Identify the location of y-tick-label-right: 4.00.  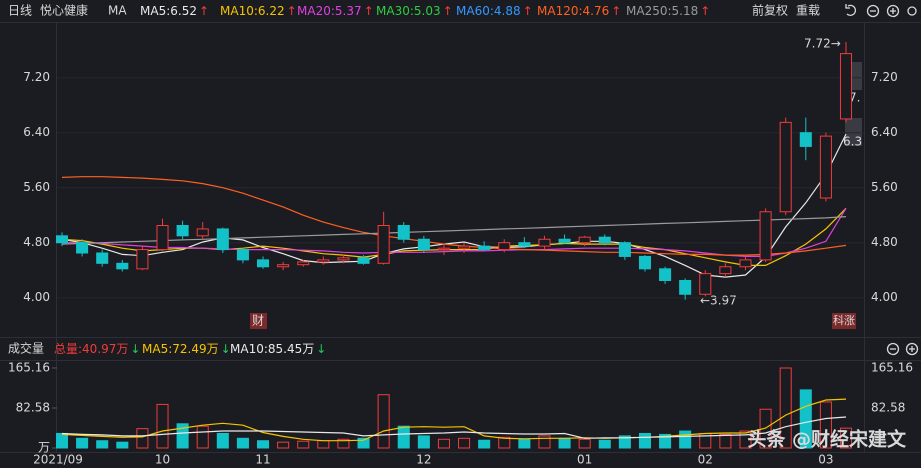
(884, 297).